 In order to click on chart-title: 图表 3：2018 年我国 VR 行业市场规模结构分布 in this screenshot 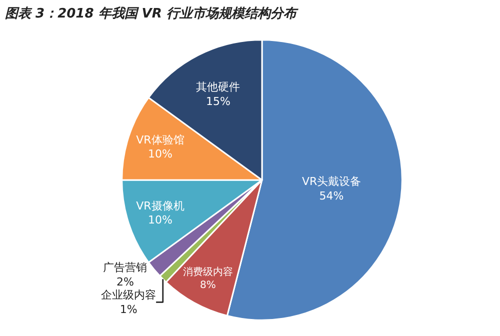, I will do `click(151, 14)`.